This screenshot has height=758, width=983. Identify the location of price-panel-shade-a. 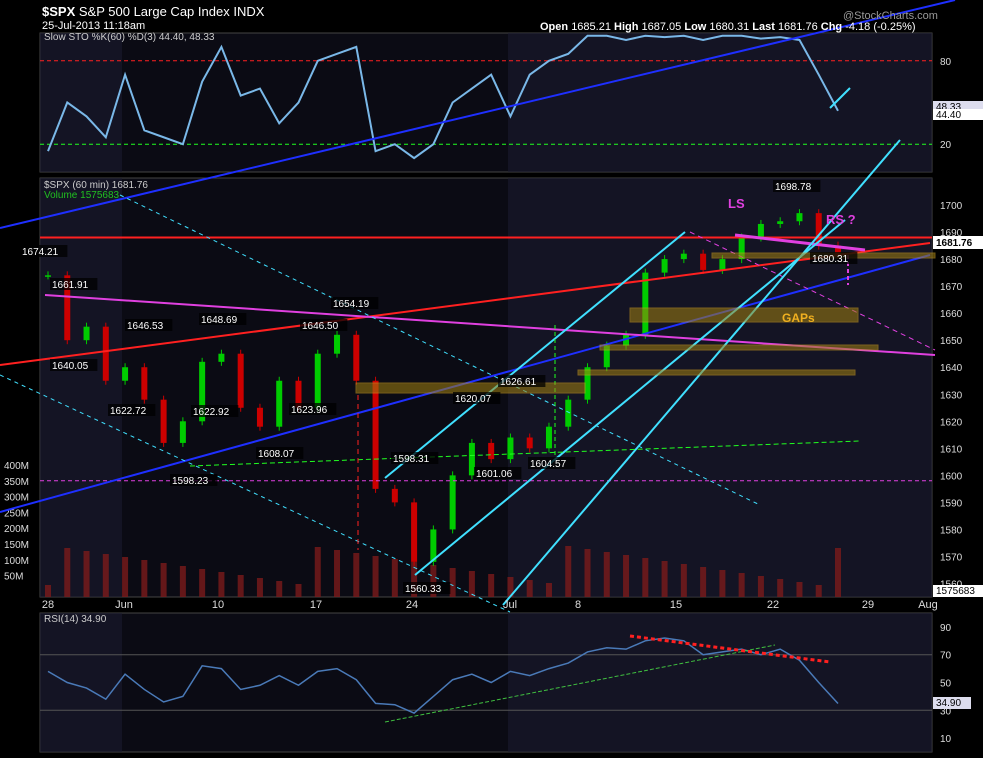
(81, 387).